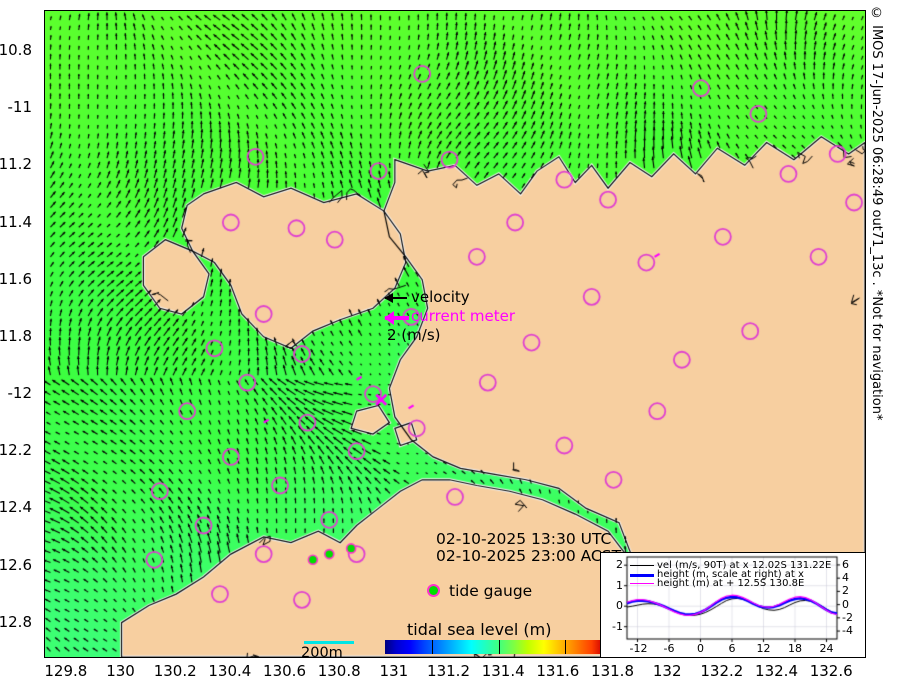 This screenshot has height=698, width=900. Describe the element at coordinates (700, 648) in the screenshot. I see `inset-x-tick-label: 0` at that location.